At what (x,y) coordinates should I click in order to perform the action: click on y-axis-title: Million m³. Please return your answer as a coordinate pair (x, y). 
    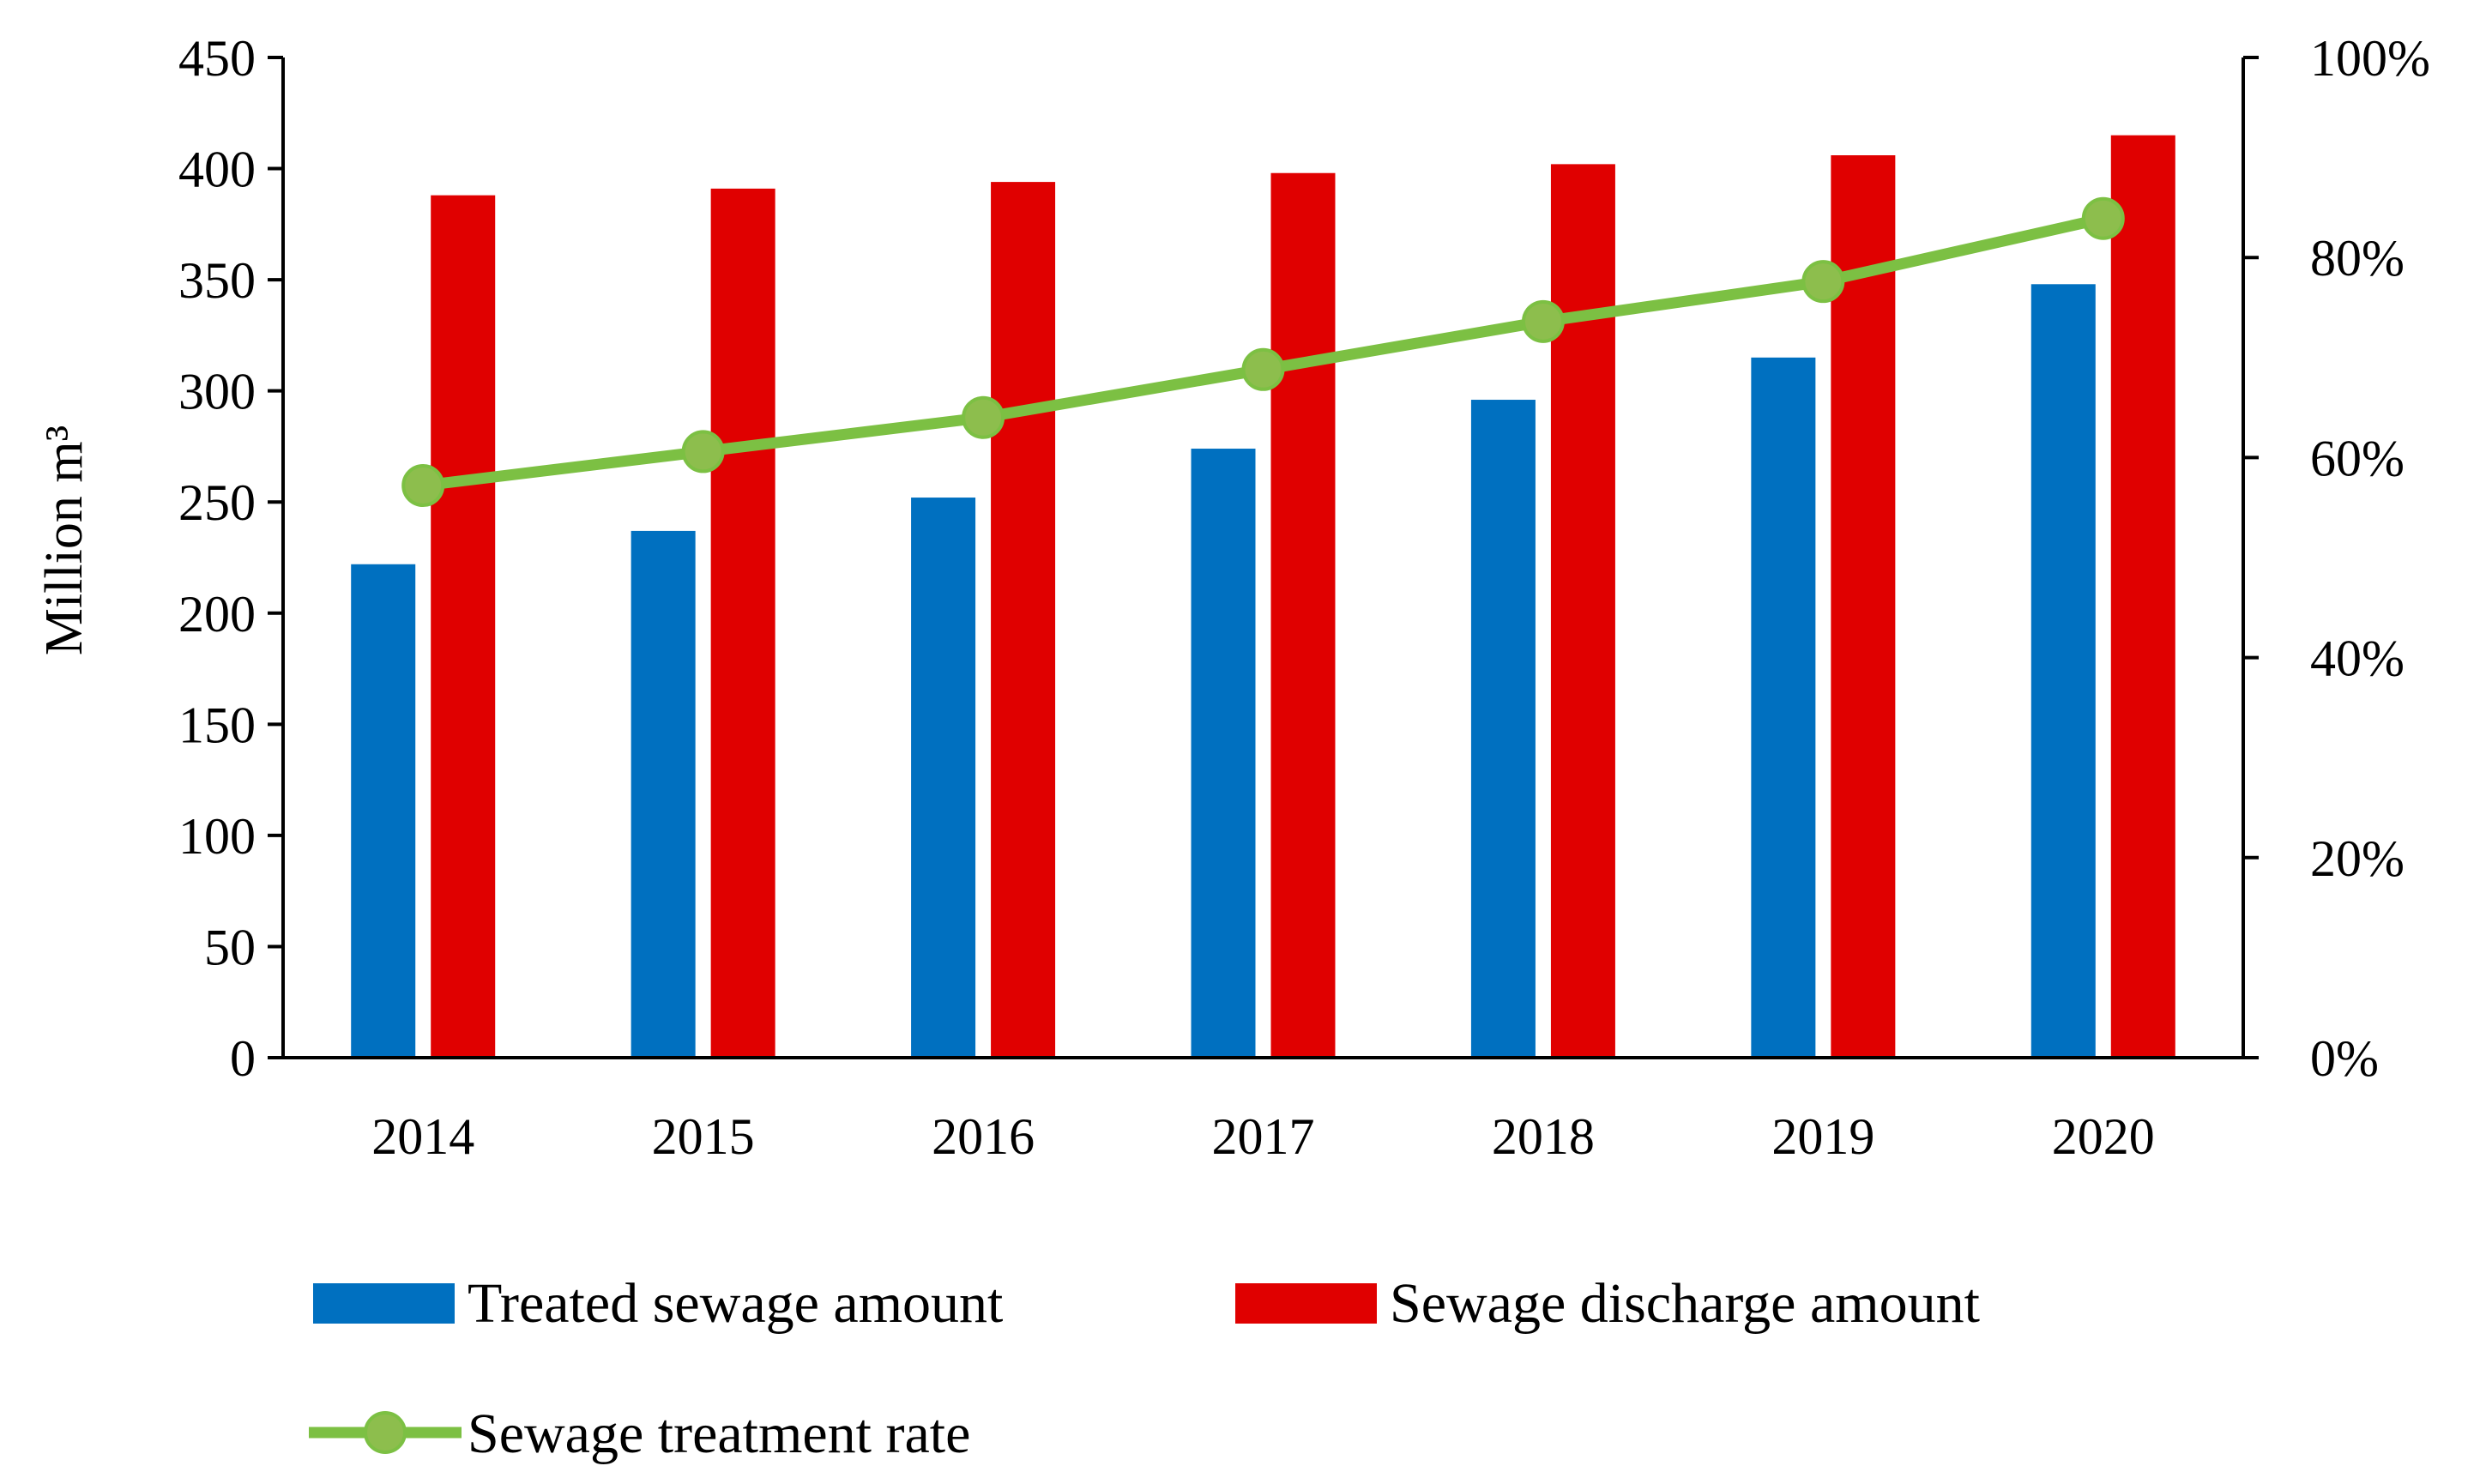
    Looking at the image, I should click on (64, 540).